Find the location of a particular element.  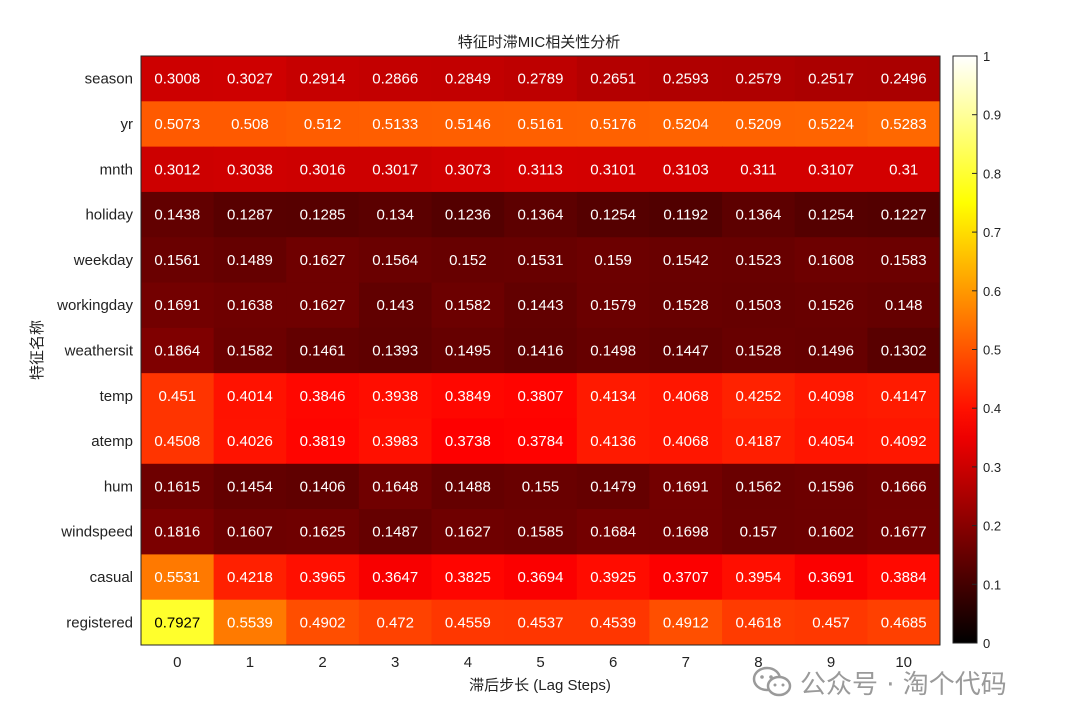

y-tick-label: season is located at coordinates (109, 79).